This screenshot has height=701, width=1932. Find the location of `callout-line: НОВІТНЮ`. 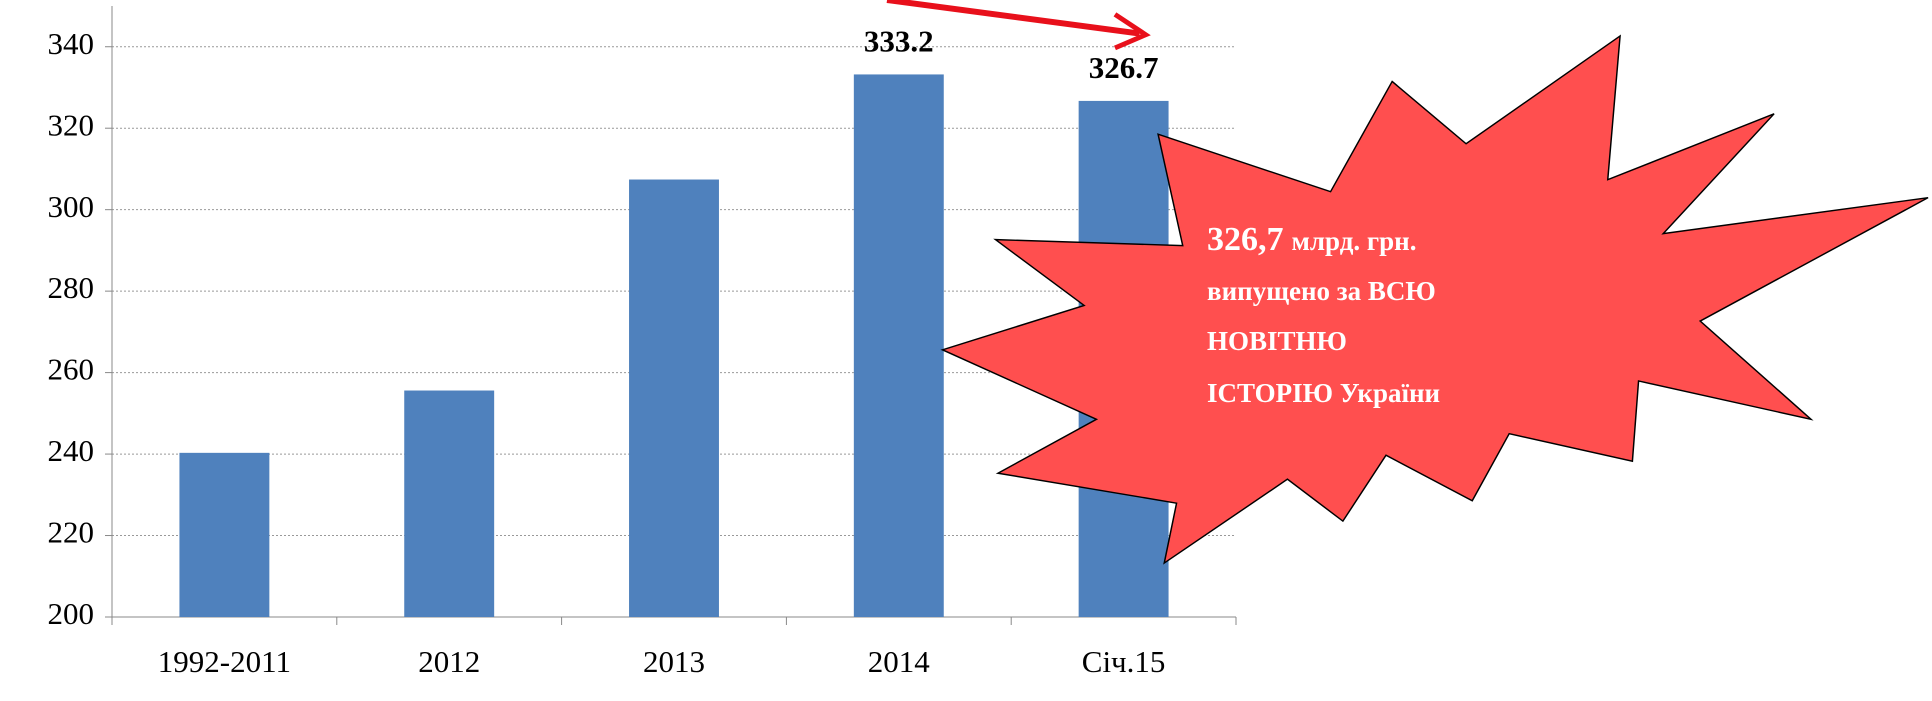

callout-line: НОВІТНЮ is located at coordinates (1277, 341).